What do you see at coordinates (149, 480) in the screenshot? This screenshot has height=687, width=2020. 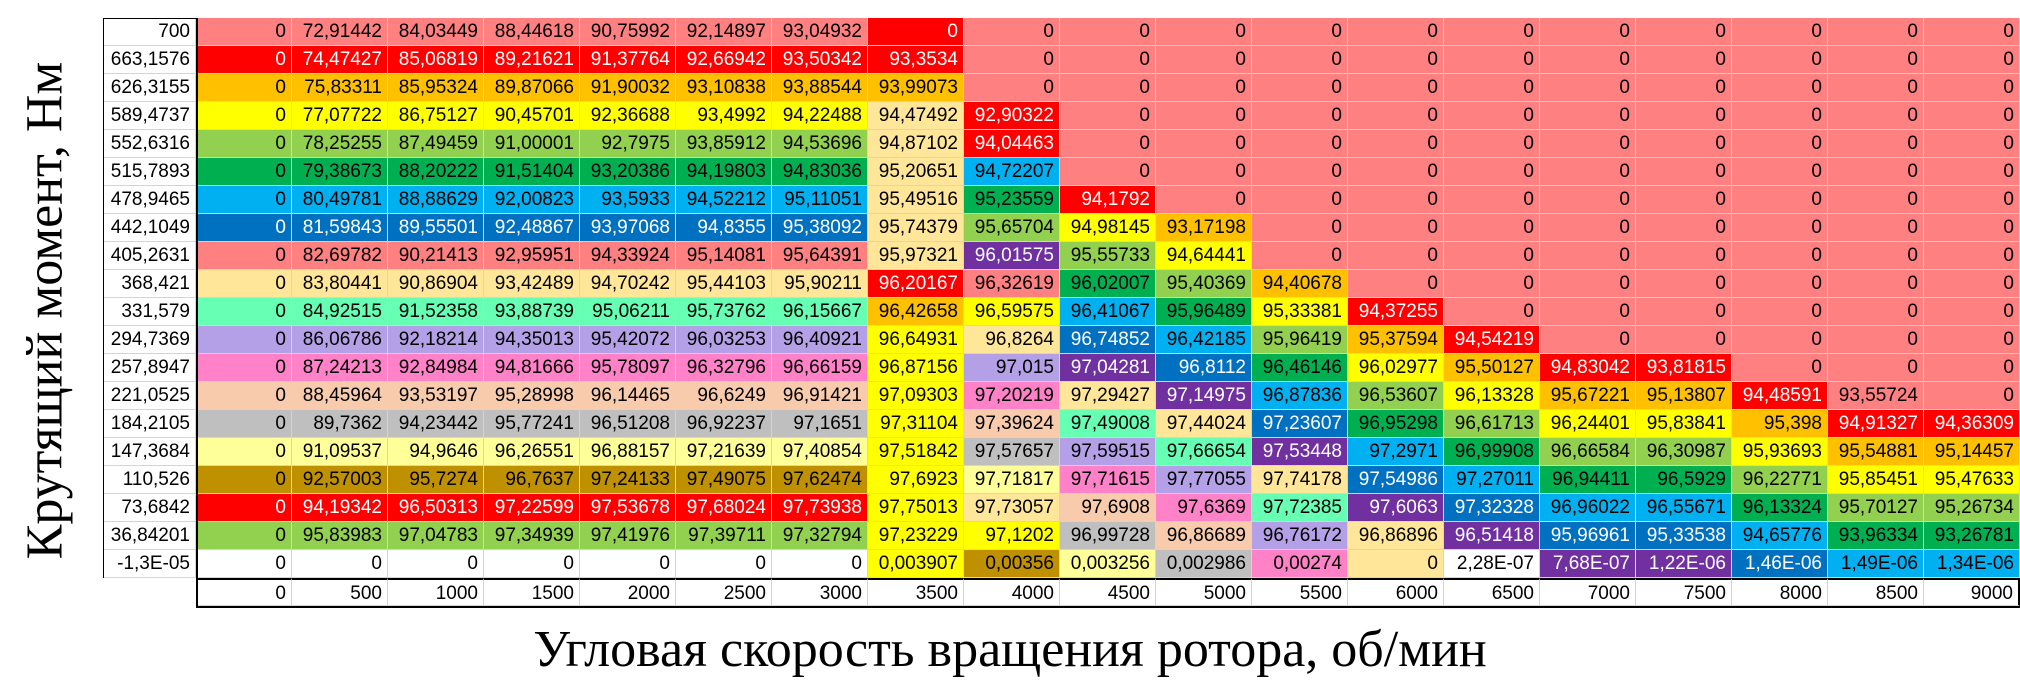 I see `y-tick-label: 110,526` at bounding box center [149, 480].